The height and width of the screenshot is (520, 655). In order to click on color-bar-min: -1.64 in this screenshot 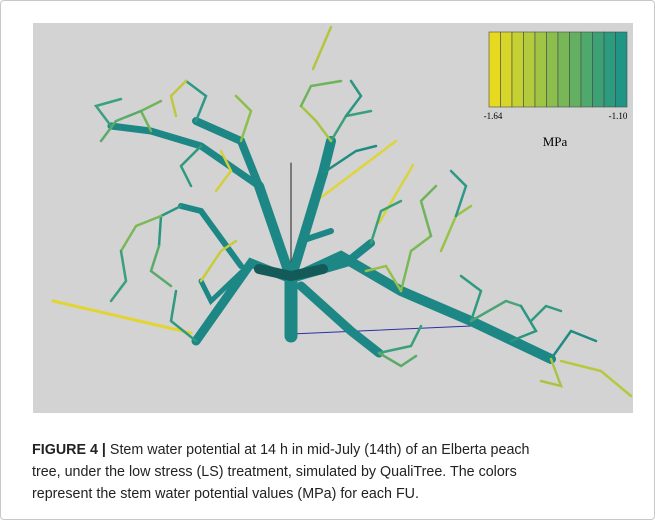, I will do `click(493, 116)`.